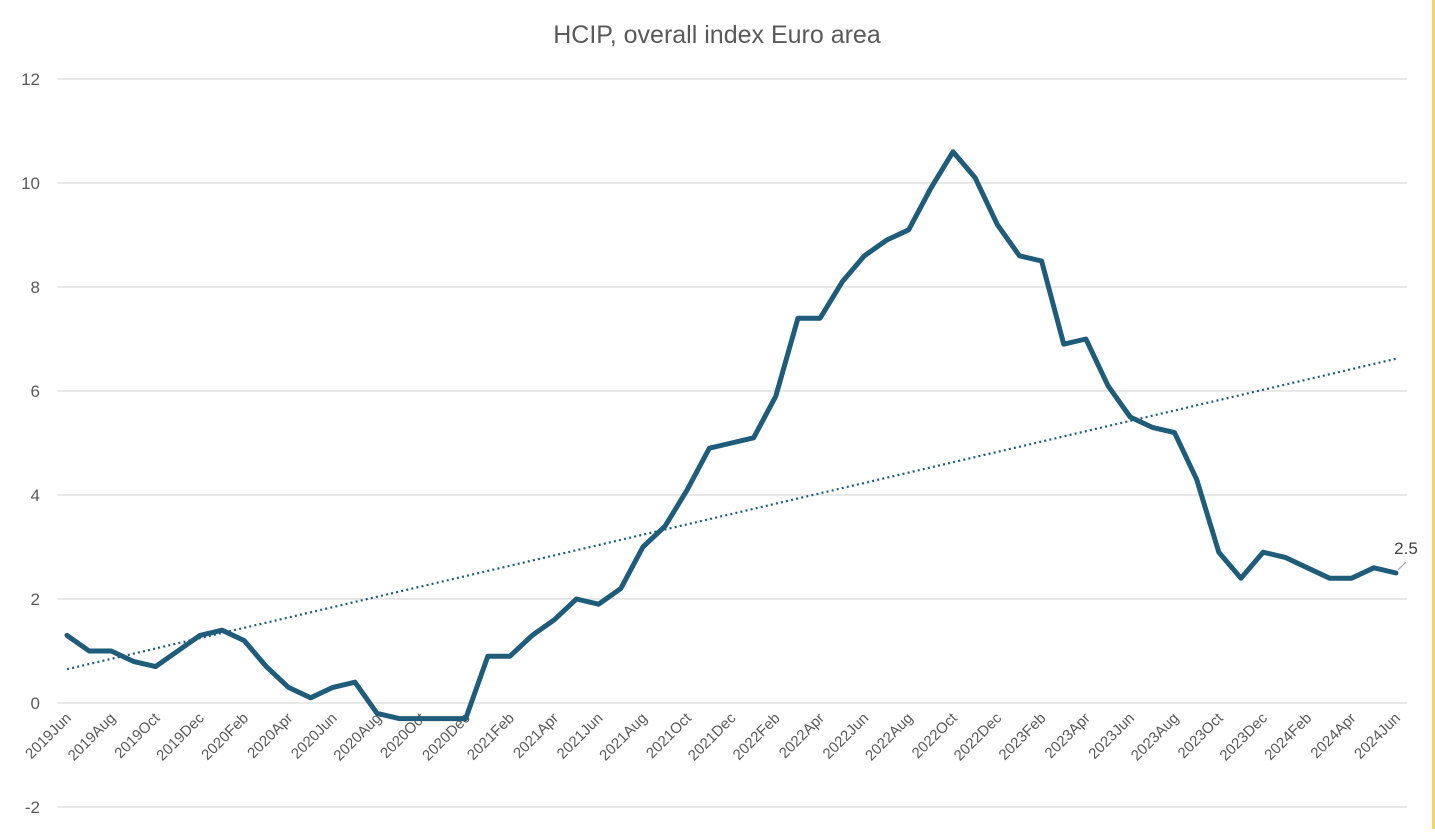 The width and height of the screenshot is (1435, 834). I want to click on x-tick-label: 2023Dec, so click(1243, 736).